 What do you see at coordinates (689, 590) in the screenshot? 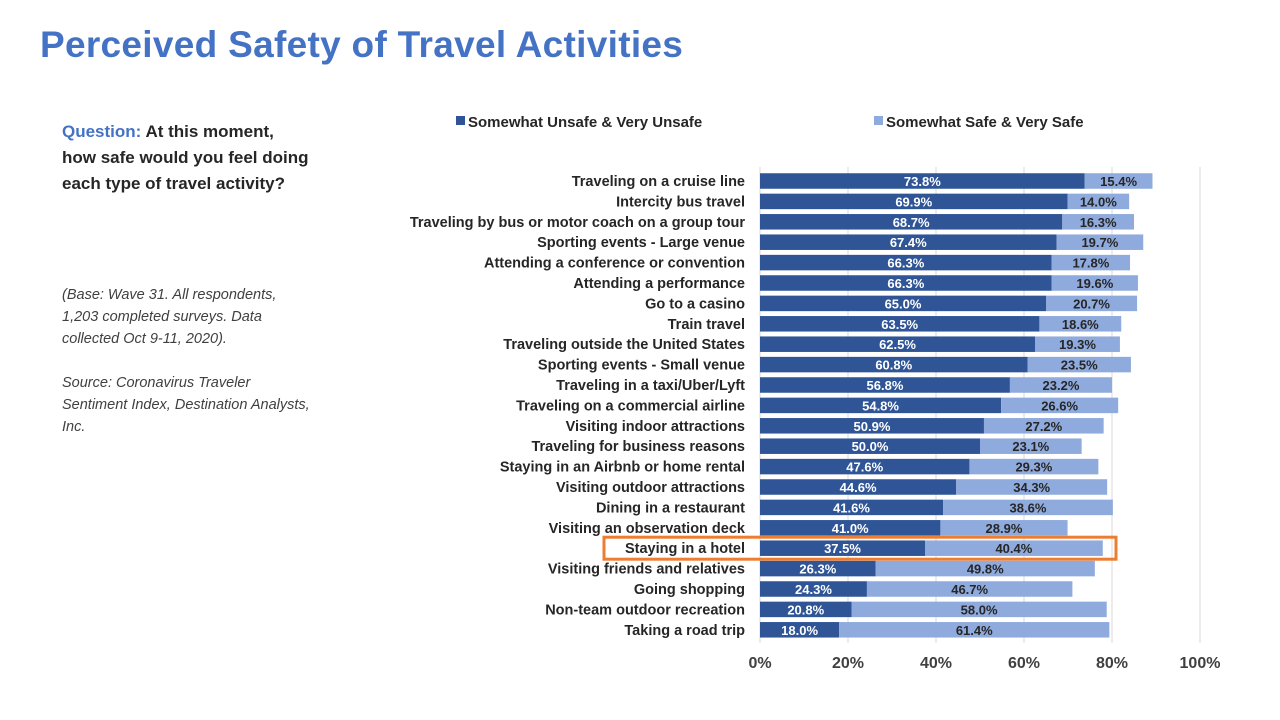
I see `category-label: Going shopping` at bounding box center [689, 590].